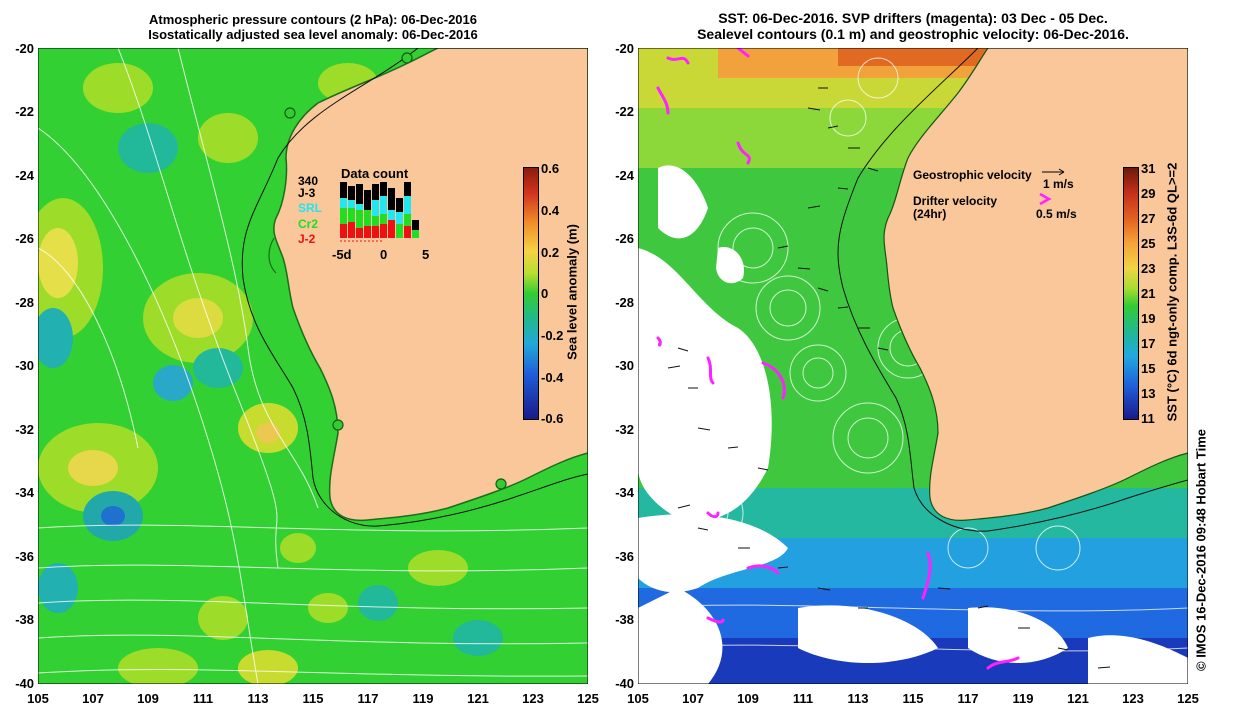 Image resolution: width=1250 pixels, height=720 pixels. Describe the element at coordinates (1058, 184) in the screenshot. I see `geostrophic-scale-value: 1 m/s` at that location.